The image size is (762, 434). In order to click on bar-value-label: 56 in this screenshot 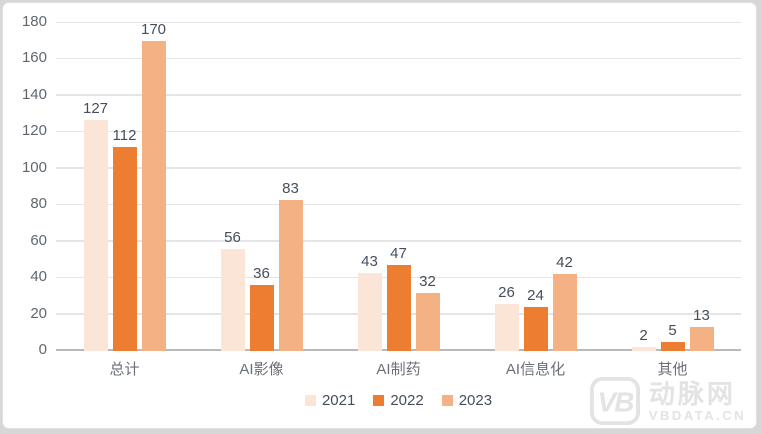, I will do `click(232, 237)`.